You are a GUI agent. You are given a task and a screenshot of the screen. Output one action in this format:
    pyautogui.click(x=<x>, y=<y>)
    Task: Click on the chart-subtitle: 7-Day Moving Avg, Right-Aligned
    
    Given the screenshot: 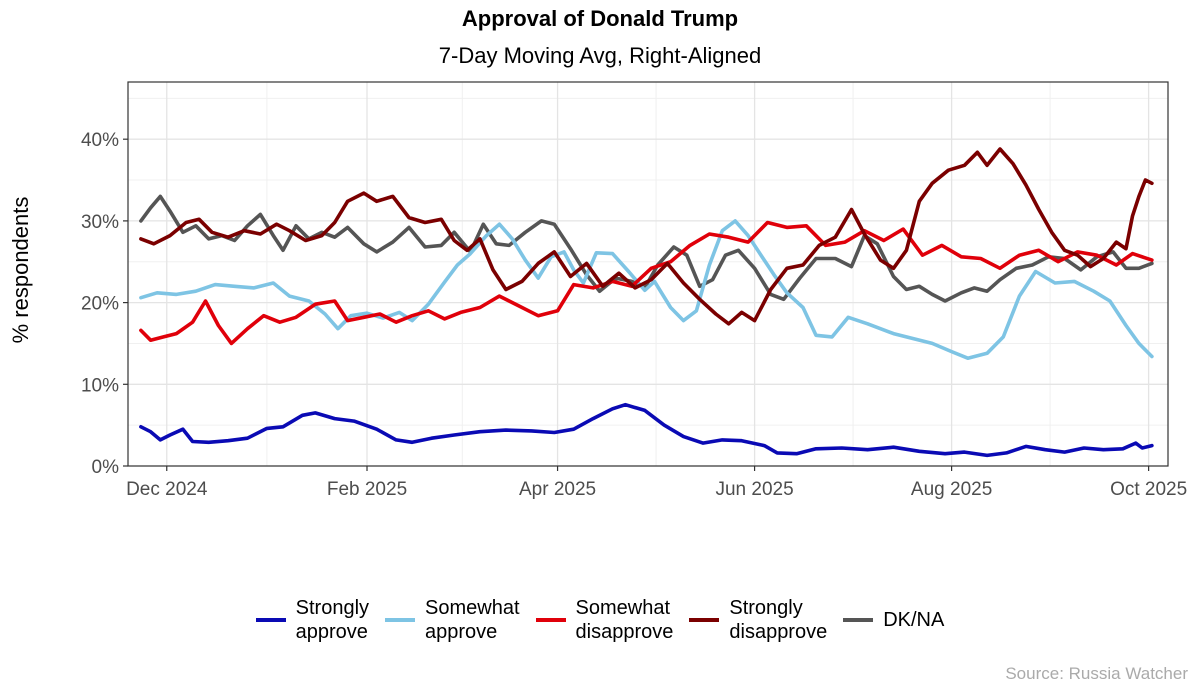 What is the action you would take?
    pyautogui.click(x=600, y=55)
    